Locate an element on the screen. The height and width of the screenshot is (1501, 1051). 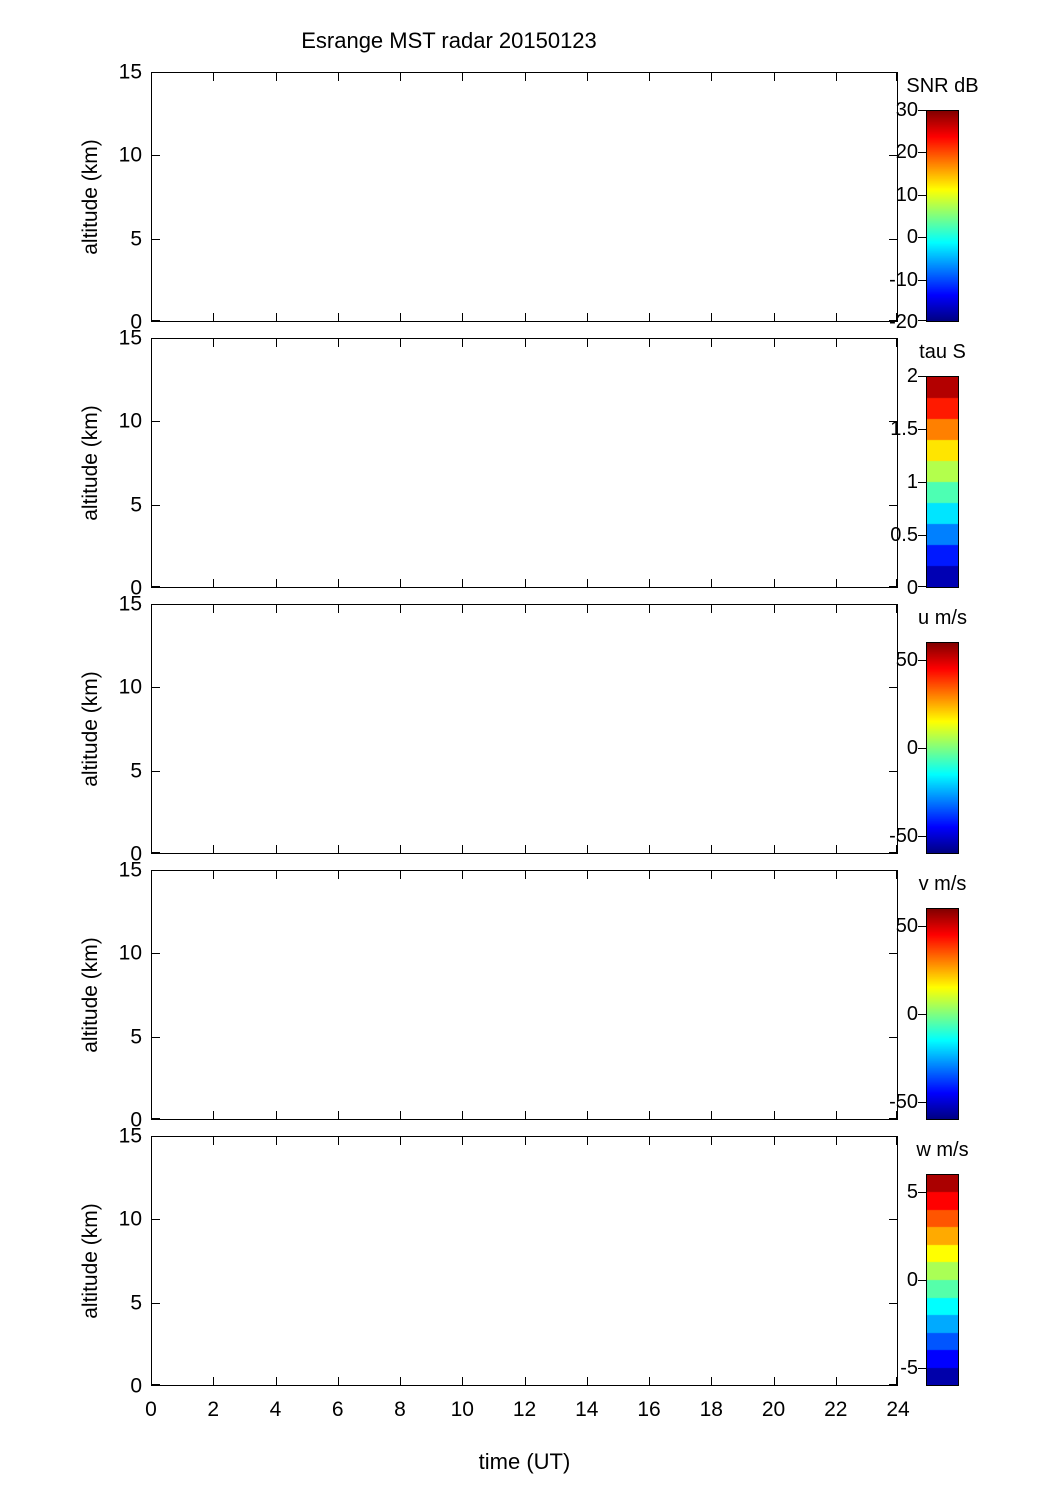
y-axis-tick-label: 15 is located at coordinates (130, 72).